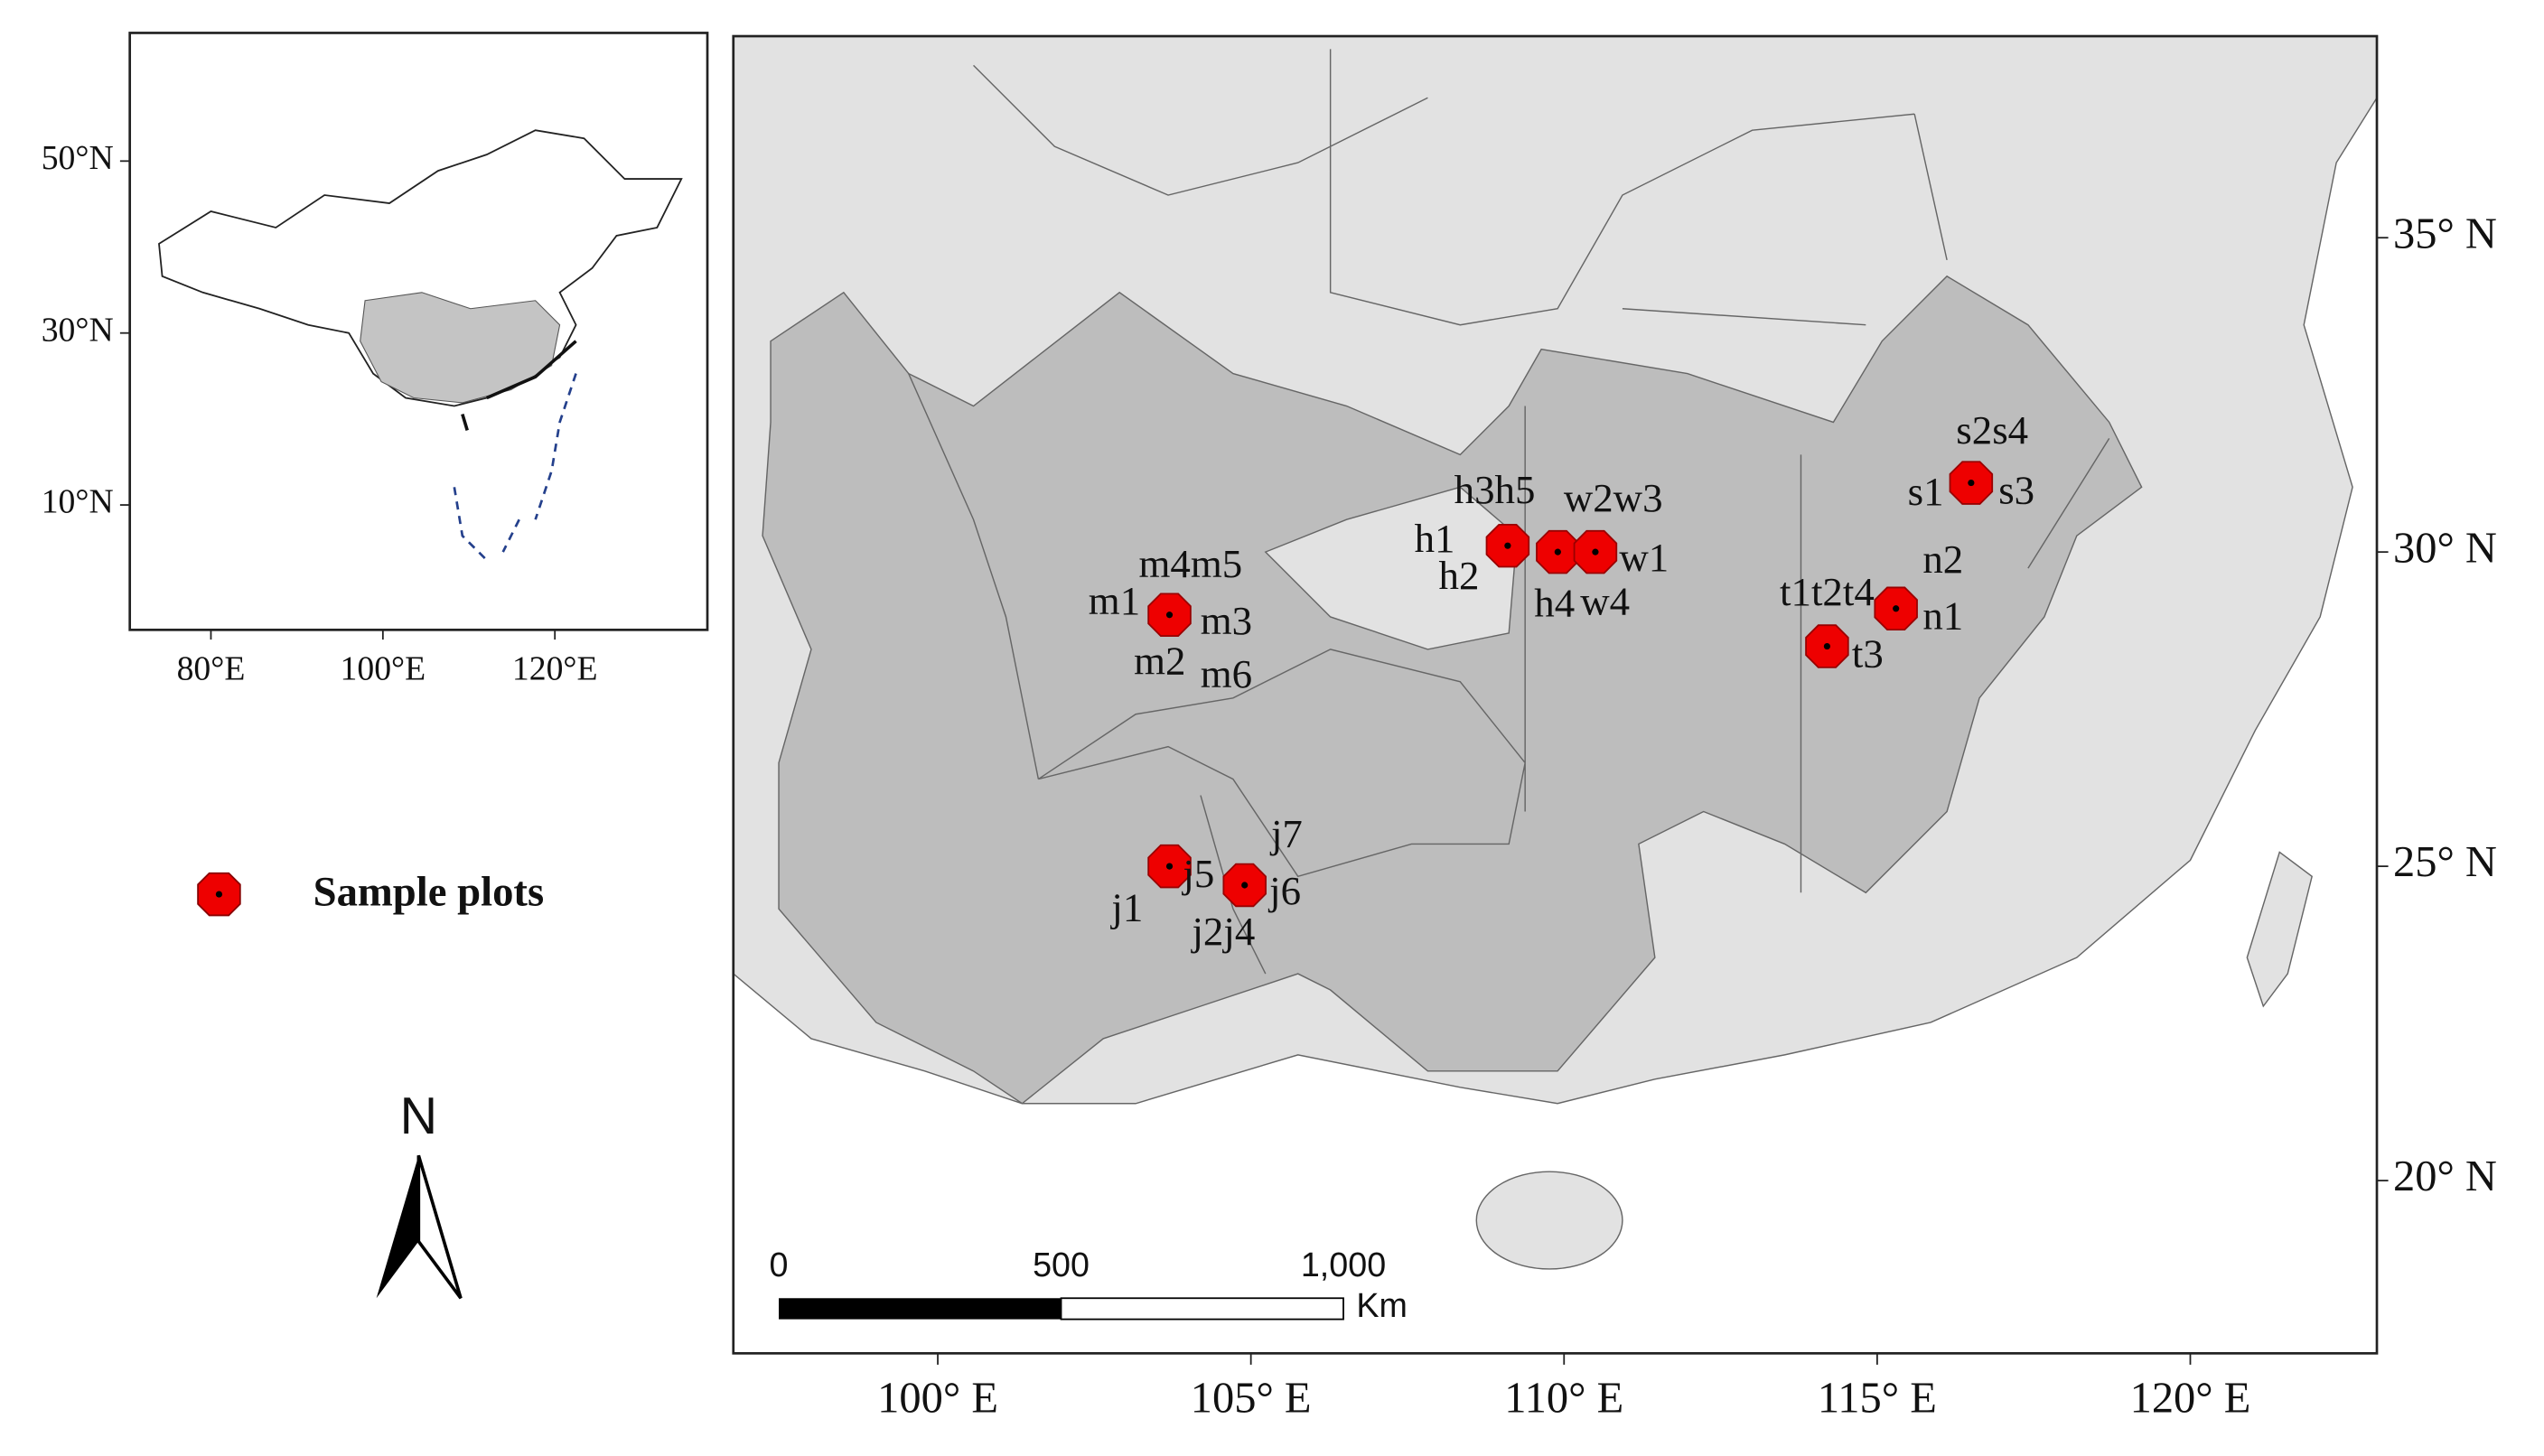 This screenshot has width=2544, height=1456. I want to click on sample-plot-label: j7, so click(1286, 833).